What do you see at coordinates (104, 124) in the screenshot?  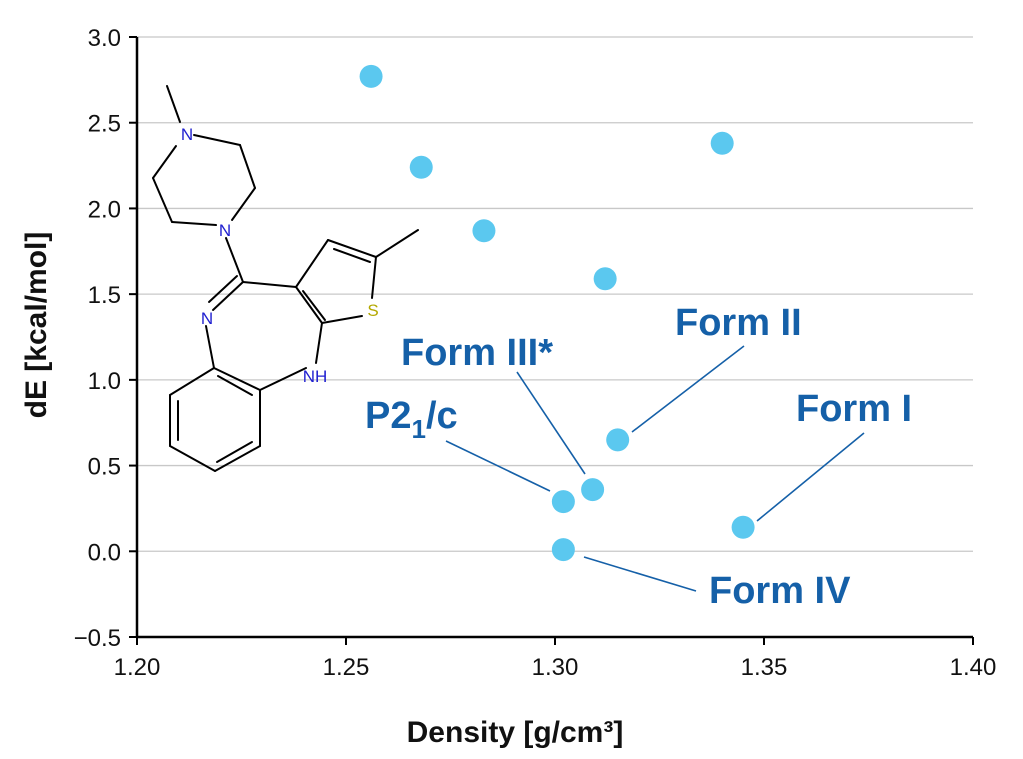 I see `y-tick-label: 2.5` at bounding box center [104, 124].